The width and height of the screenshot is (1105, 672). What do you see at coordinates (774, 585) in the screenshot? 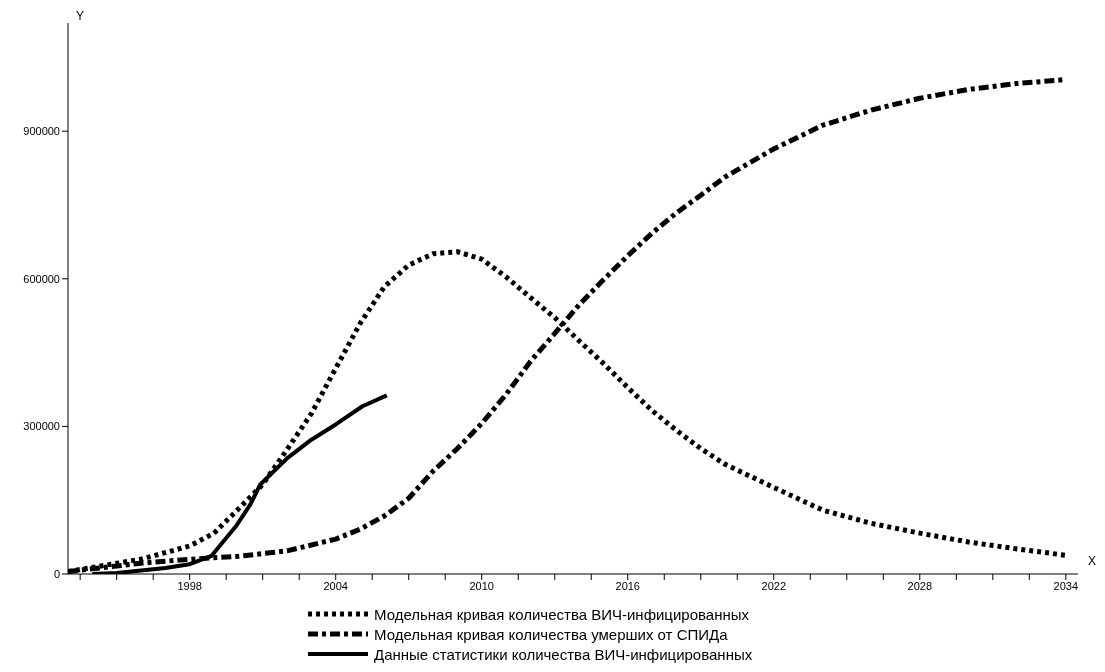
I see `x-tick-label: 2022` at bounding box center [774, 585].